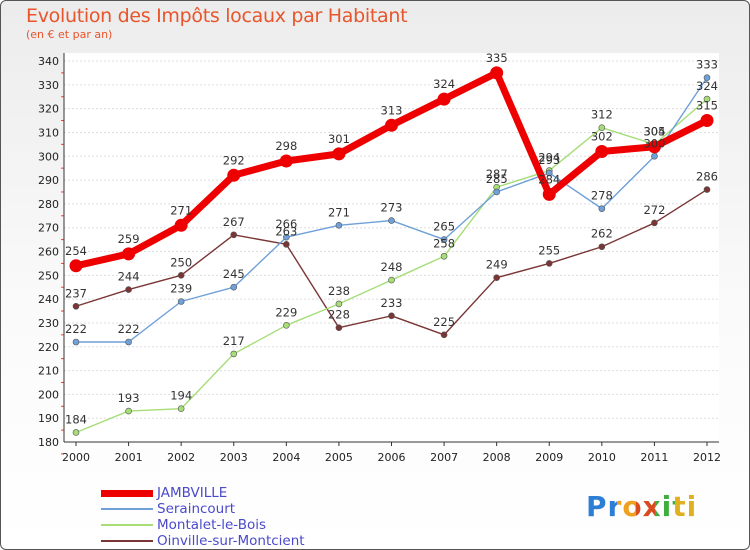 This screenshot has height=550, width=750. I want to click on legend-item-seraincourt: Seraincourt, so click(203, 509).